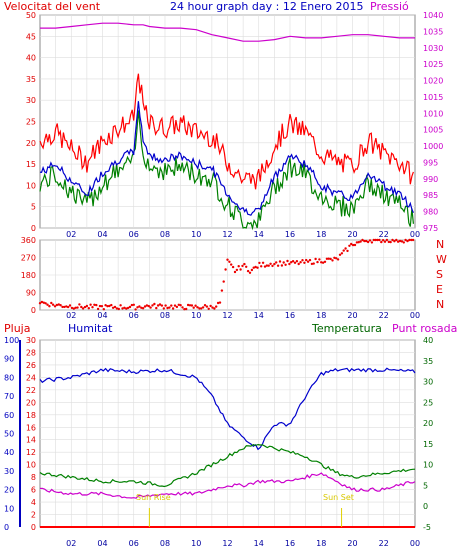 The image size is (462, 555). I want to click on rain-tick-14: 14, so click(31, 440).